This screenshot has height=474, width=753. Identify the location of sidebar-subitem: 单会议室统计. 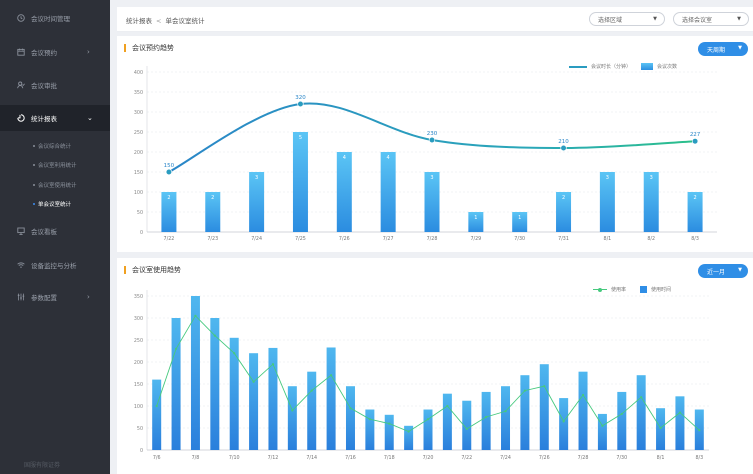
(55, 204).